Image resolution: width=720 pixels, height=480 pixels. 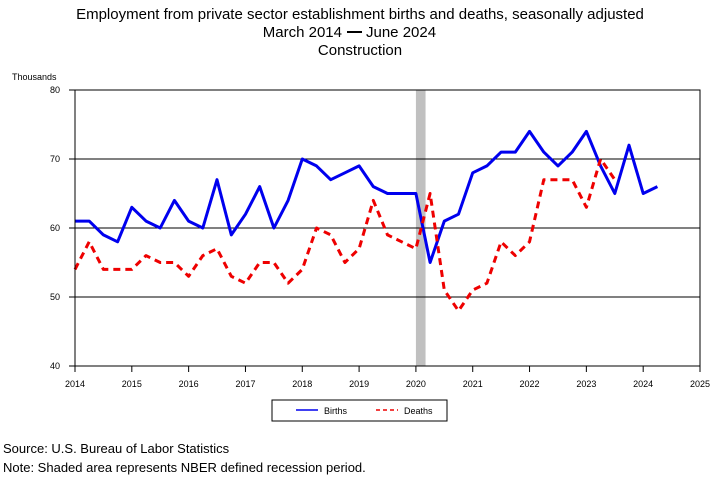 I want to click on x-tick-label: 2020, so click(x=416, y=384).